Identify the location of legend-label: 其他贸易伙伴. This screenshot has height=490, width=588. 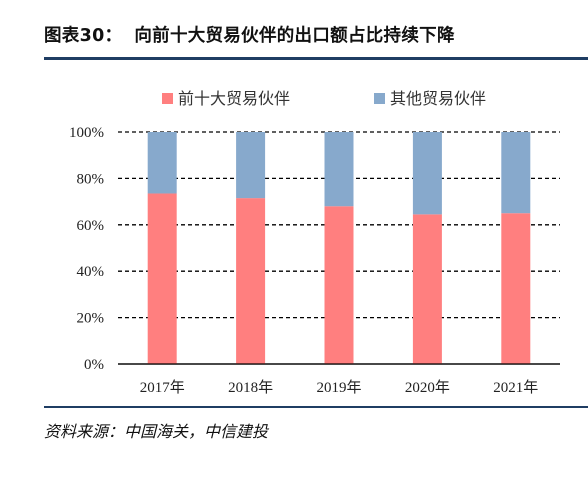
(438, 98).